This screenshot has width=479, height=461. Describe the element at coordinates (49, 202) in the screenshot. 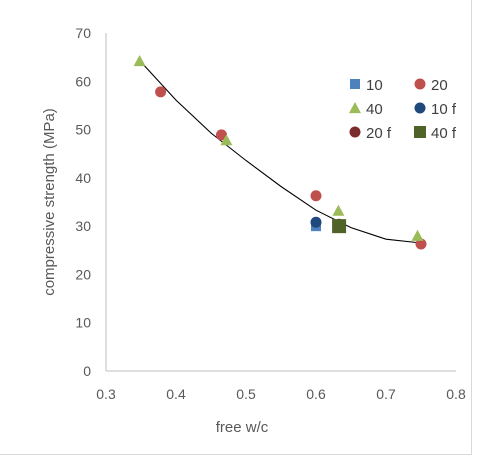

I see `y-axis-title: compressive strength (MPa)` at that location.